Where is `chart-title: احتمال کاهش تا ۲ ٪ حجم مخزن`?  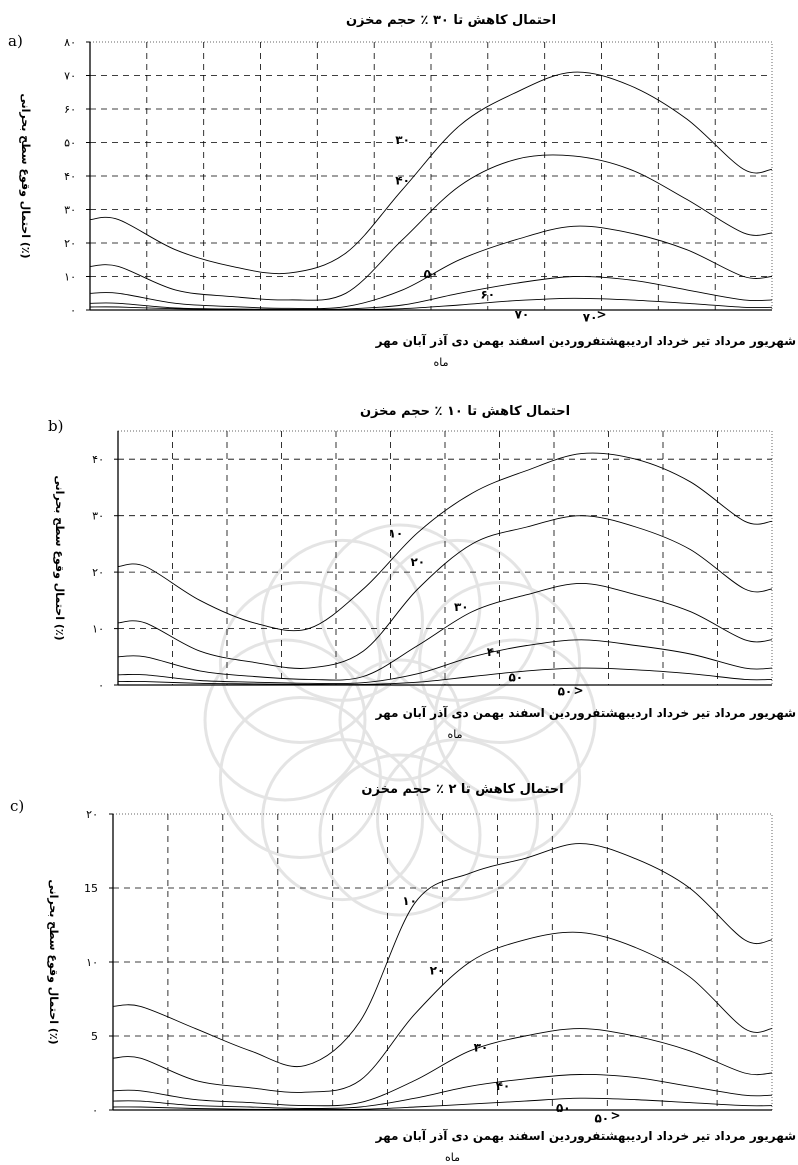
chart-title: احتمال کاهش تا ۲ ٪ حجم مخزن is located at coordinates (462, 789).